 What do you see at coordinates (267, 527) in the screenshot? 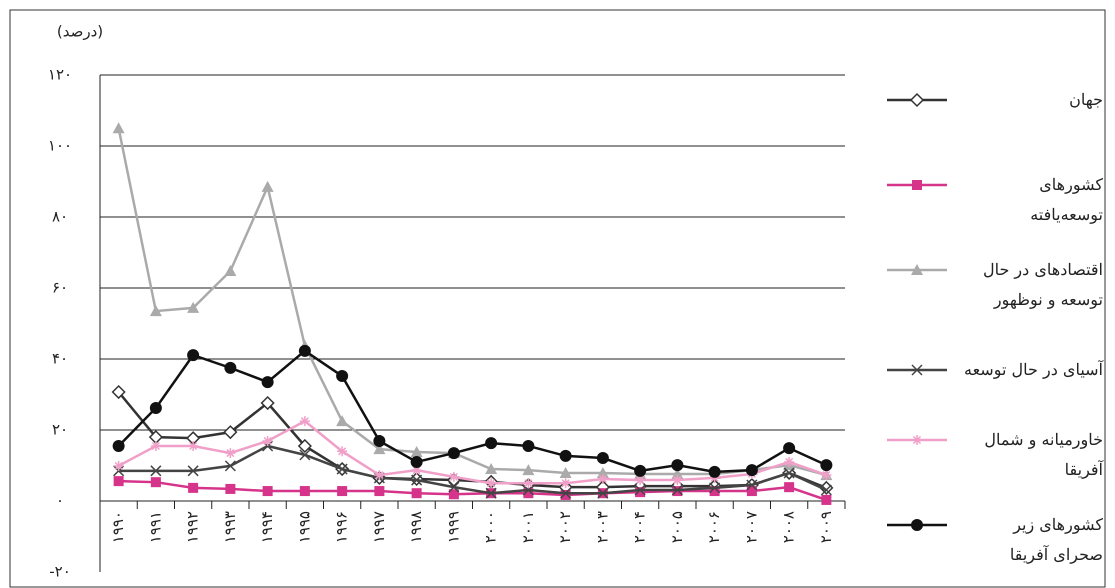
I see `x-tick-label: ۱۹۹۴` at bounding box center [267, 527].